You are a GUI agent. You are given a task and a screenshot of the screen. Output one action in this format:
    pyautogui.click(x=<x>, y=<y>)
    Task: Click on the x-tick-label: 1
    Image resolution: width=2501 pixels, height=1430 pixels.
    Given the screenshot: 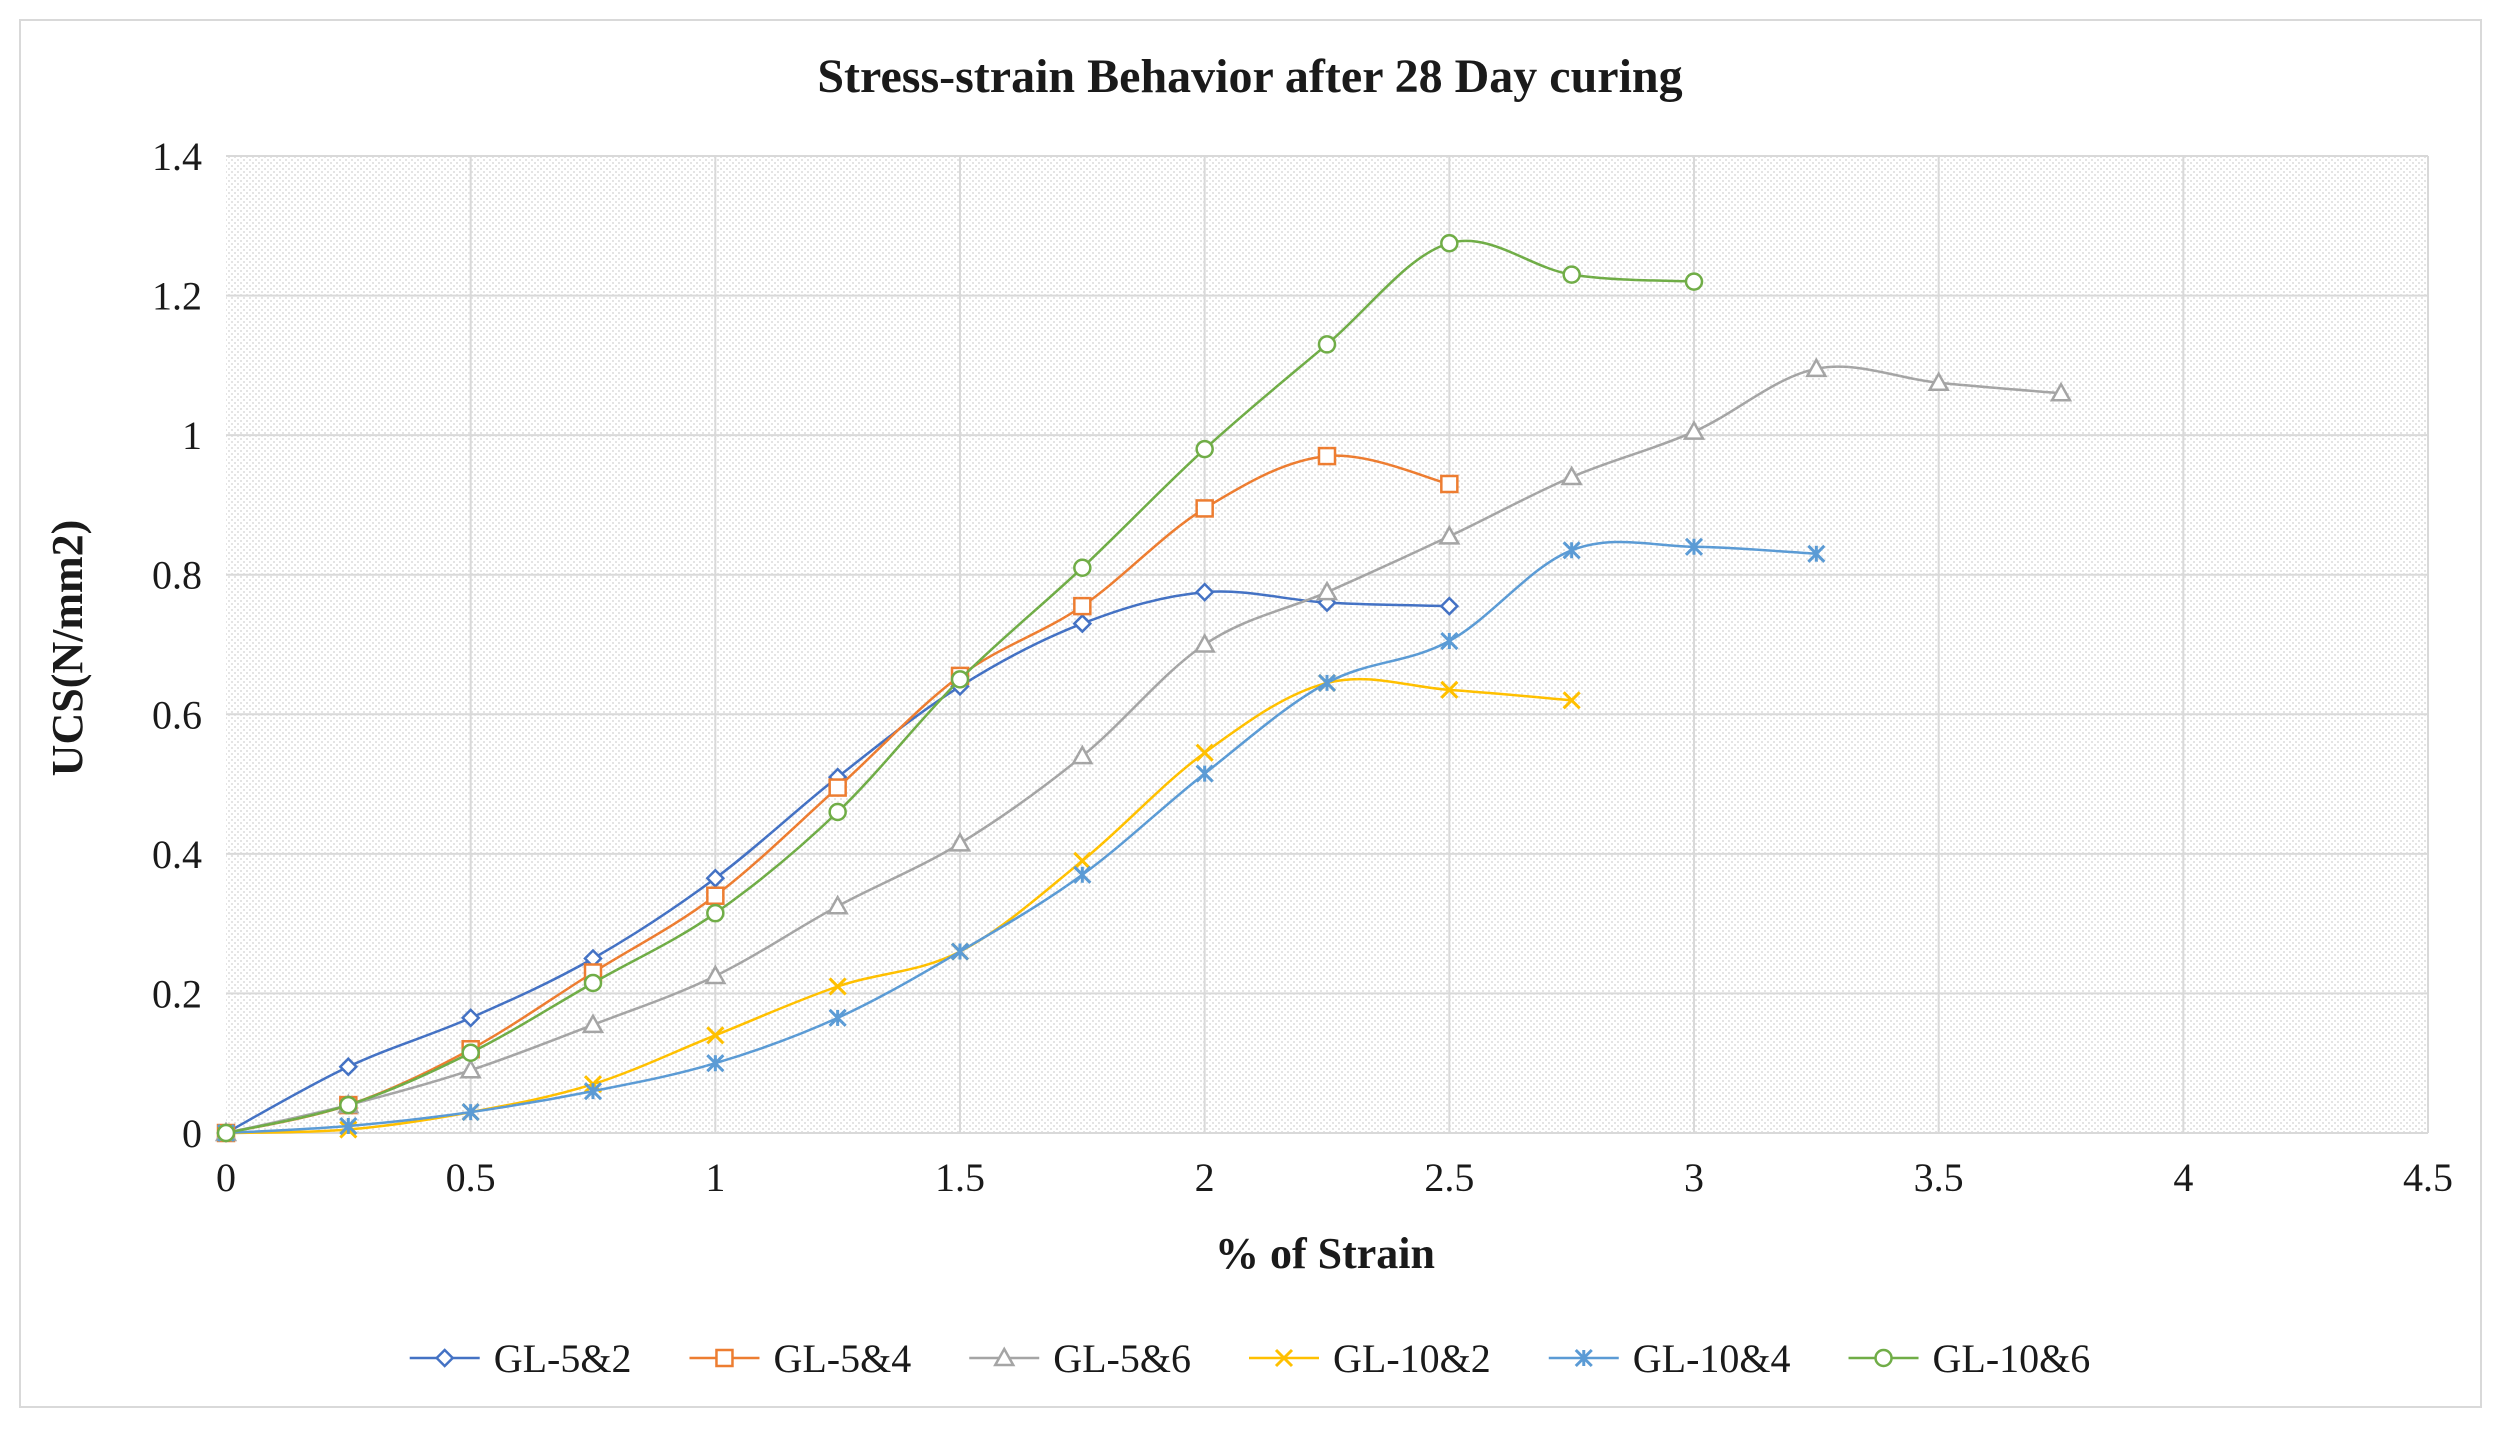 What is the action you would take?
    pyautogui.click(x=715, y=1177)
    